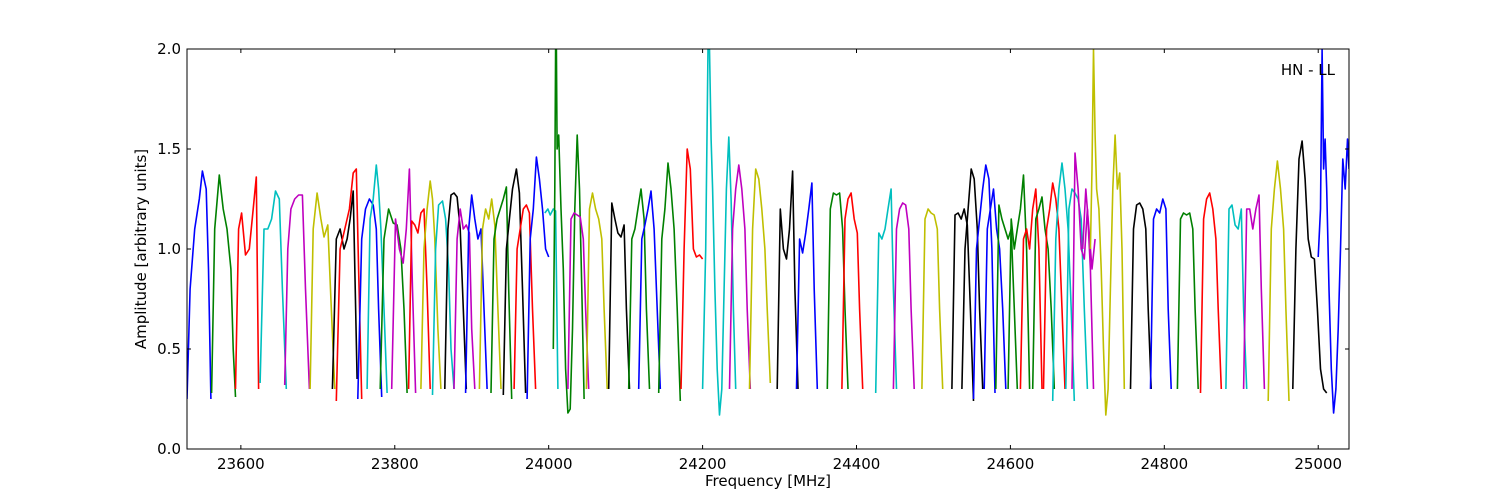 This screenshot has width=1500, height=500. What do you see at coordinates (241, 464) in the screenshot?
I see `x-tick-label: 23600` at bounding box center [241, 464].